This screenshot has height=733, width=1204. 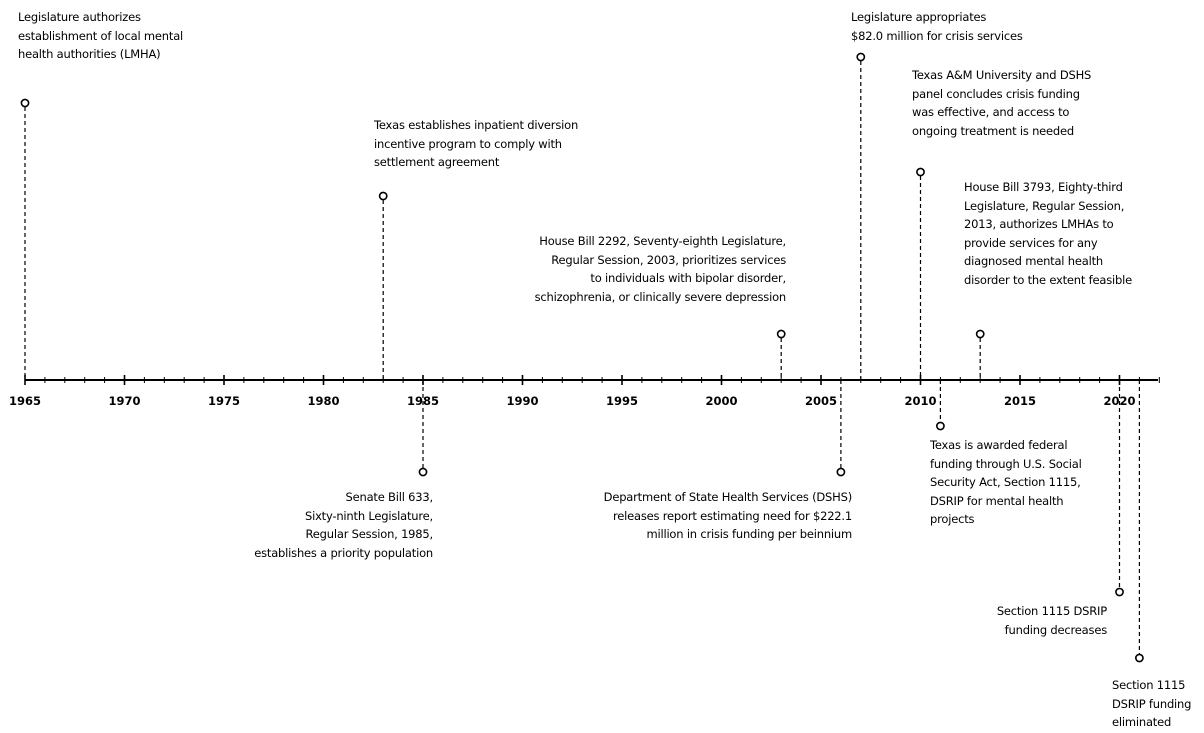 What do you see at coordinates (841, 472) in the screenshot?
I see `marker-dshs-report` at bounding box center [841, 472].